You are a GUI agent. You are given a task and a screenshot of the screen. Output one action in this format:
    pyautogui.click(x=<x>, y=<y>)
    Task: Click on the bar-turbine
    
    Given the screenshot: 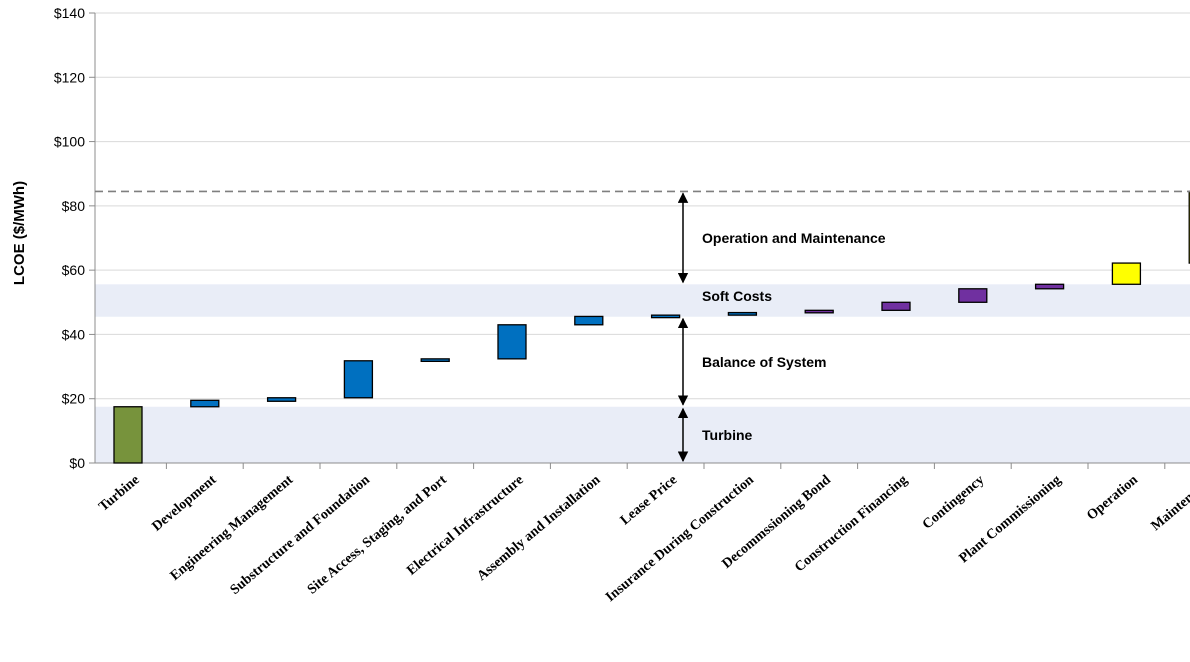 What is the action you would take?
    pyautogui.click(x=128, y=435)
    